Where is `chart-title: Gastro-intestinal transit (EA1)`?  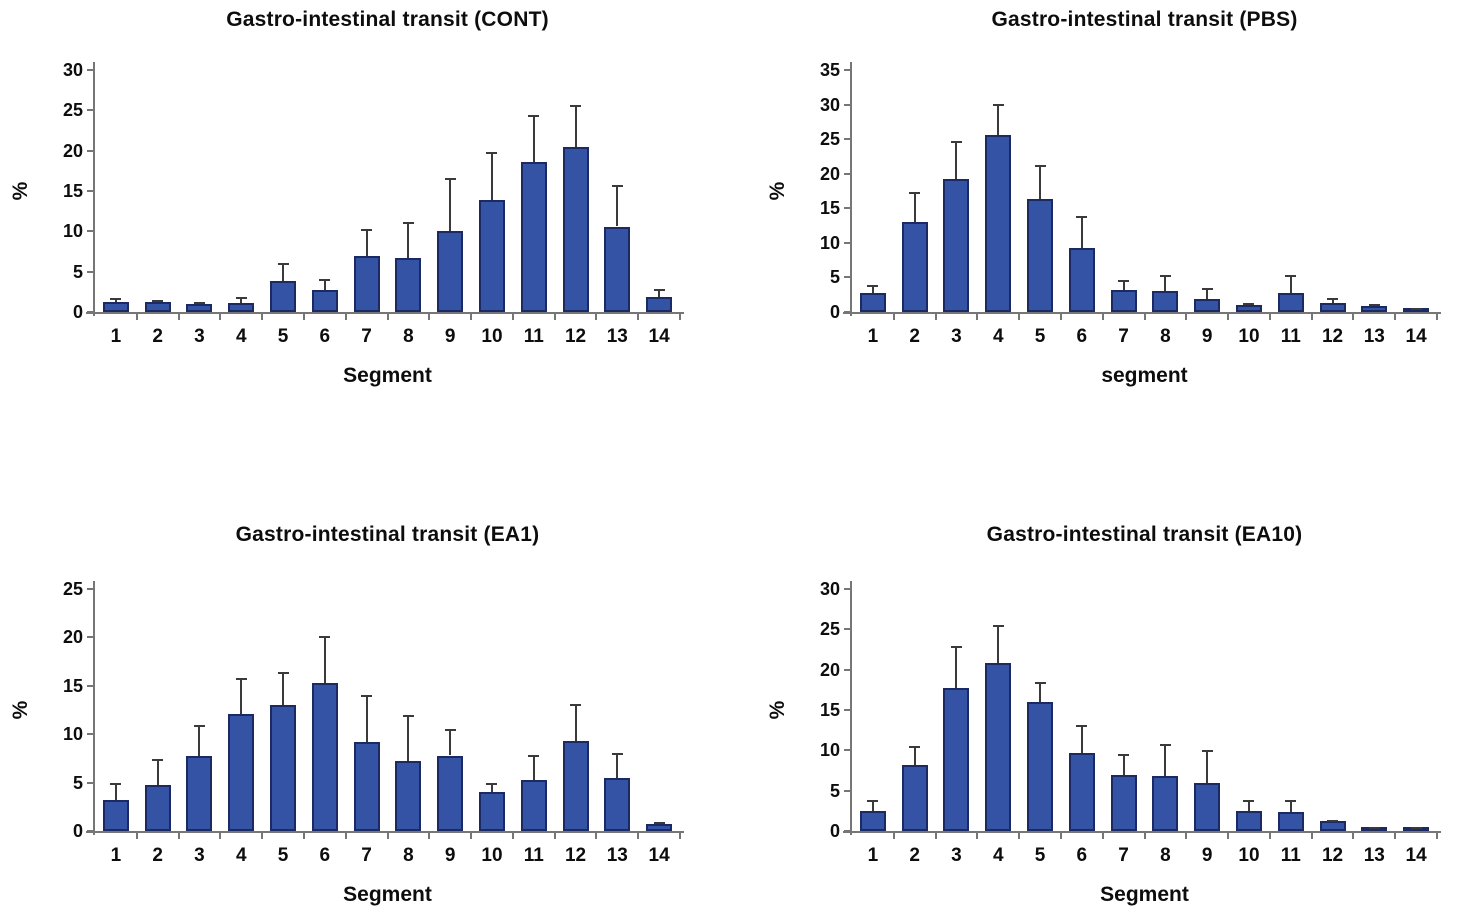
chart-title: Gastro-intestinal transit (EA1) is located at coordinates (387, 534).